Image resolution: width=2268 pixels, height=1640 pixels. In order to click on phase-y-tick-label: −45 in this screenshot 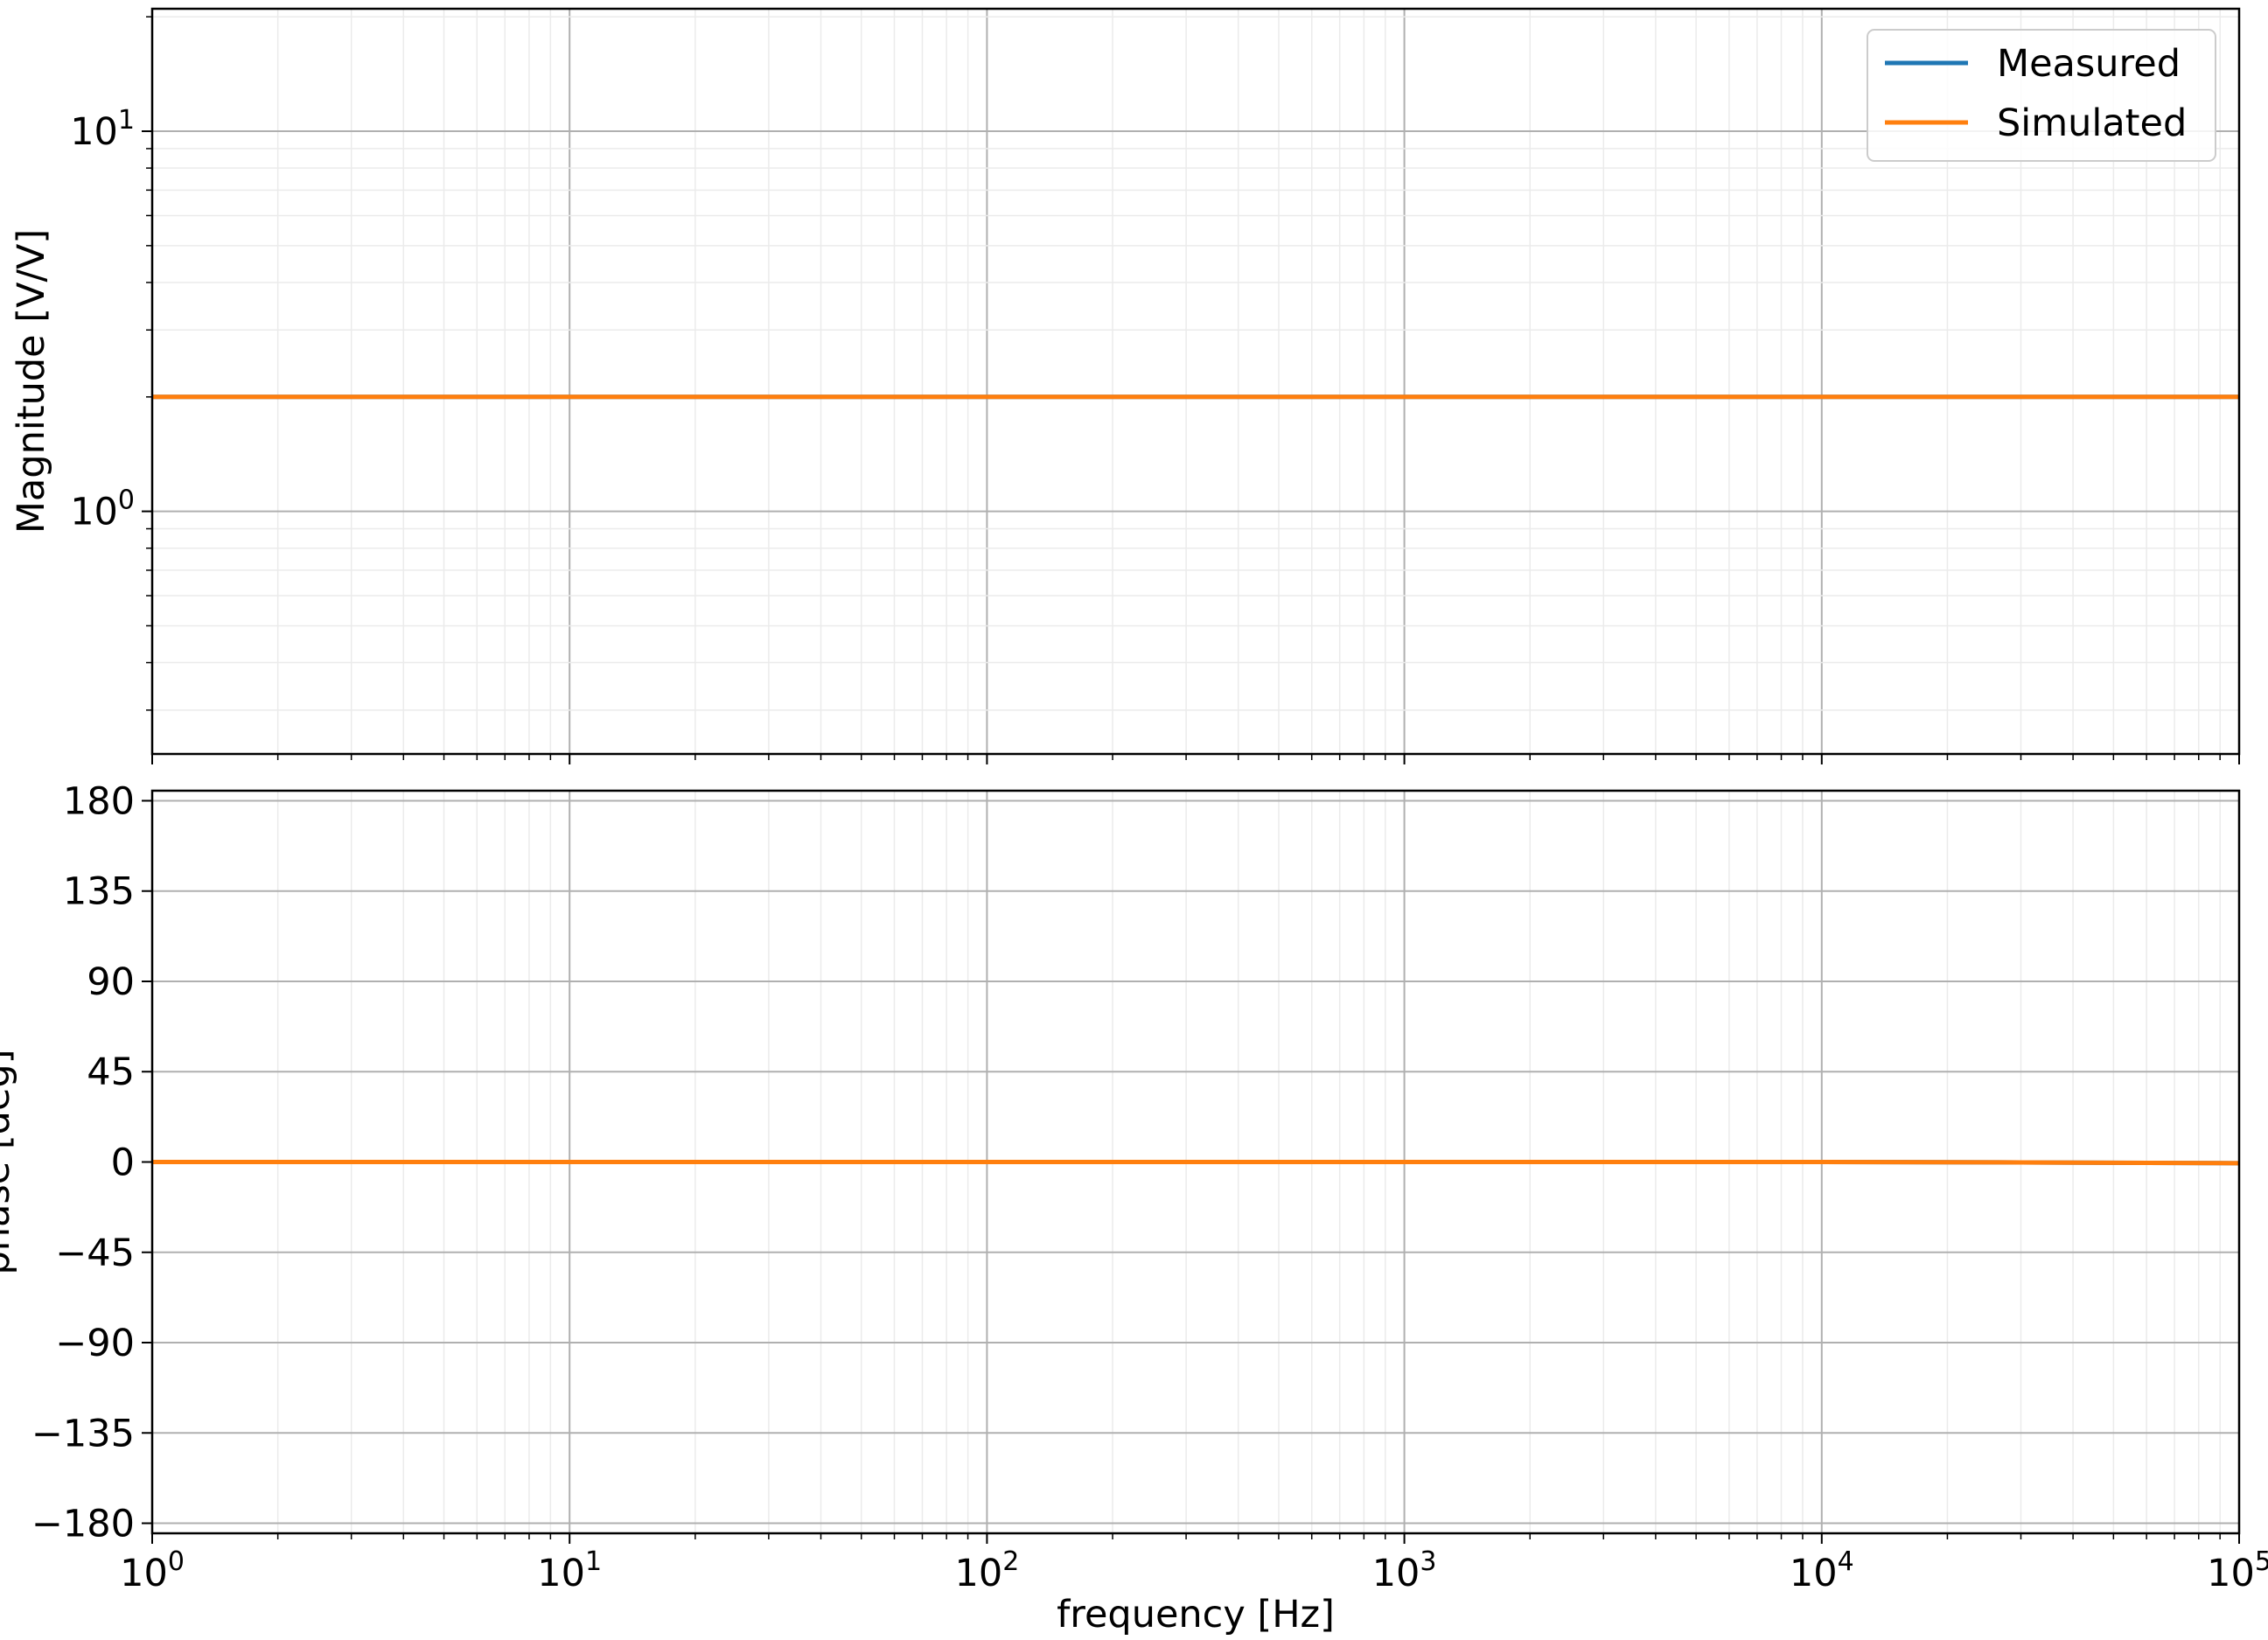, I will do `click(95, 1253)`.